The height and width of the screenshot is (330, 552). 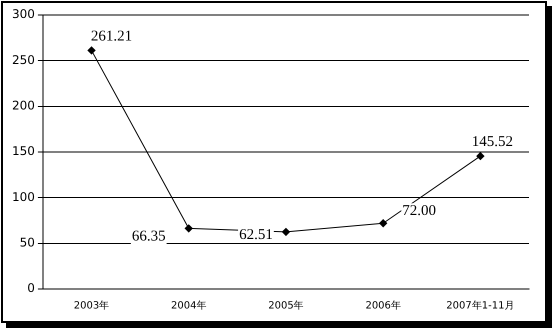 What do you see at coordinates (92, 306) in the screenshot?
I see `x-tick-label: 2003年` at bounding box center [92, 306].